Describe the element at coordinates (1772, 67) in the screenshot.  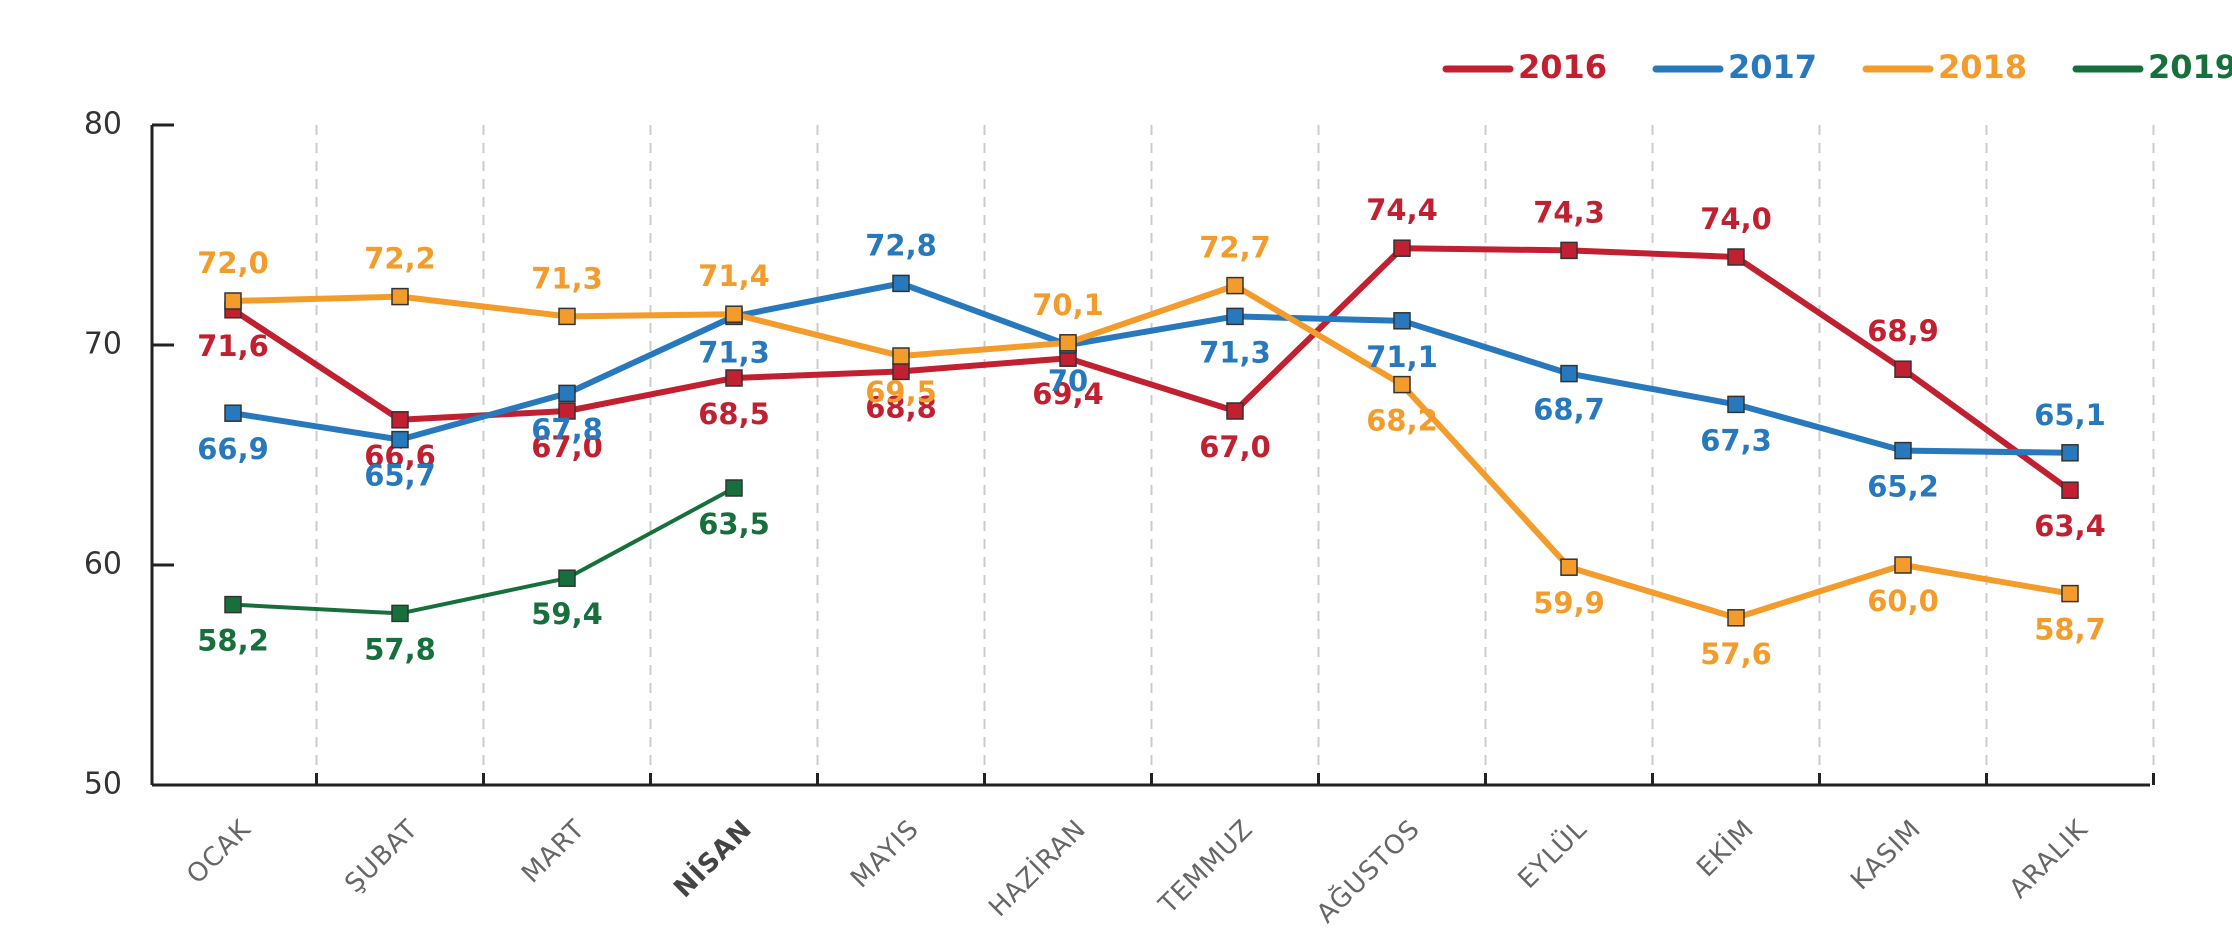
I see `legend-label: 2017` at that location.